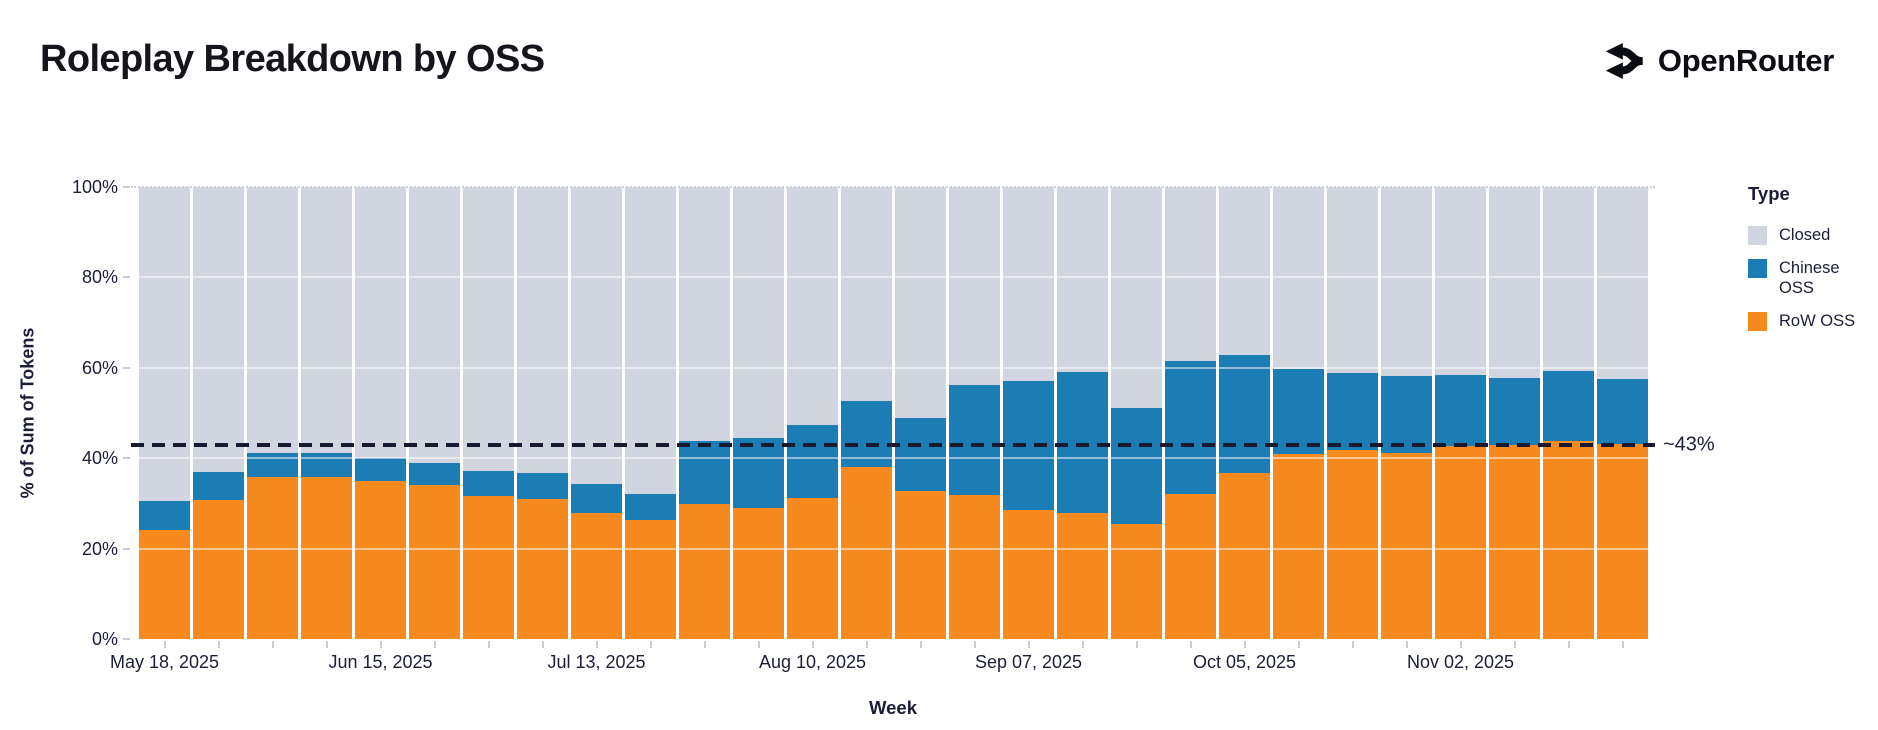  Describe the element at coordinates (893, 445) in the screenshot. I see `threshold-dashed-line` at that location.